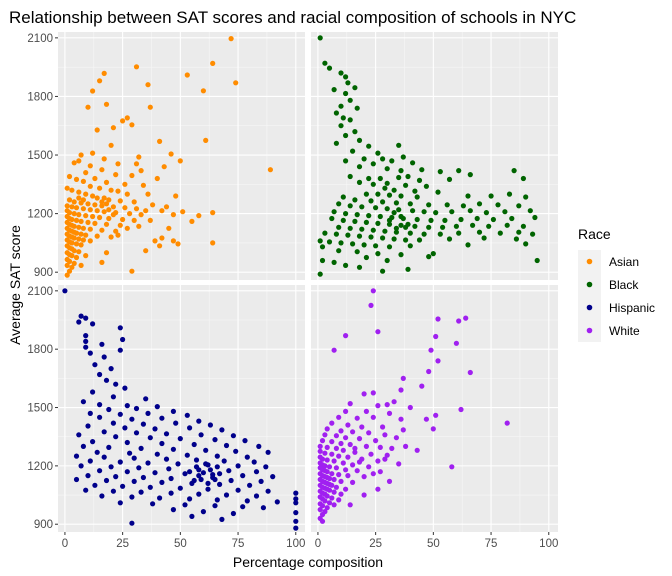  What do you see at coordinates (310, 541) in the screenshot?
I see `x-axis-ticks: 0 25 50 75 100 0 25 50 75 100` at bounding box center [310, 541].